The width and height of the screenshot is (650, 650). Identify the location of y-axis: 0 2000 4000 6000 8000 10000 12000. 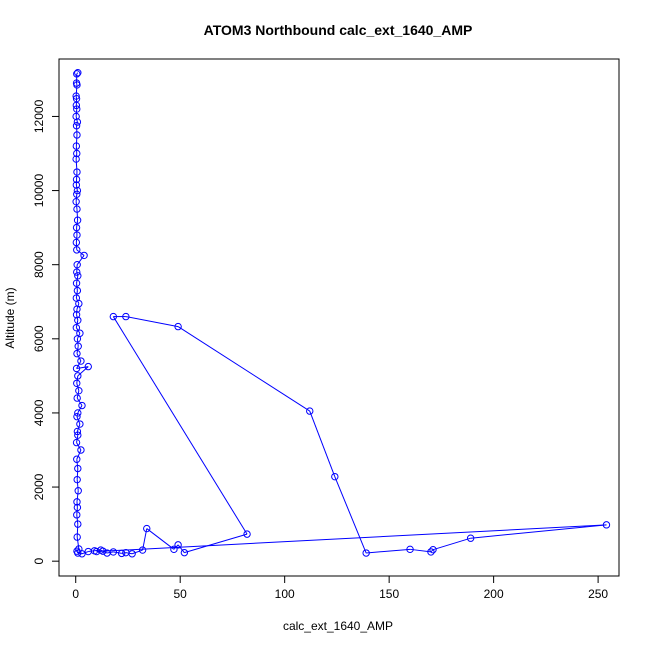
(46, 332).